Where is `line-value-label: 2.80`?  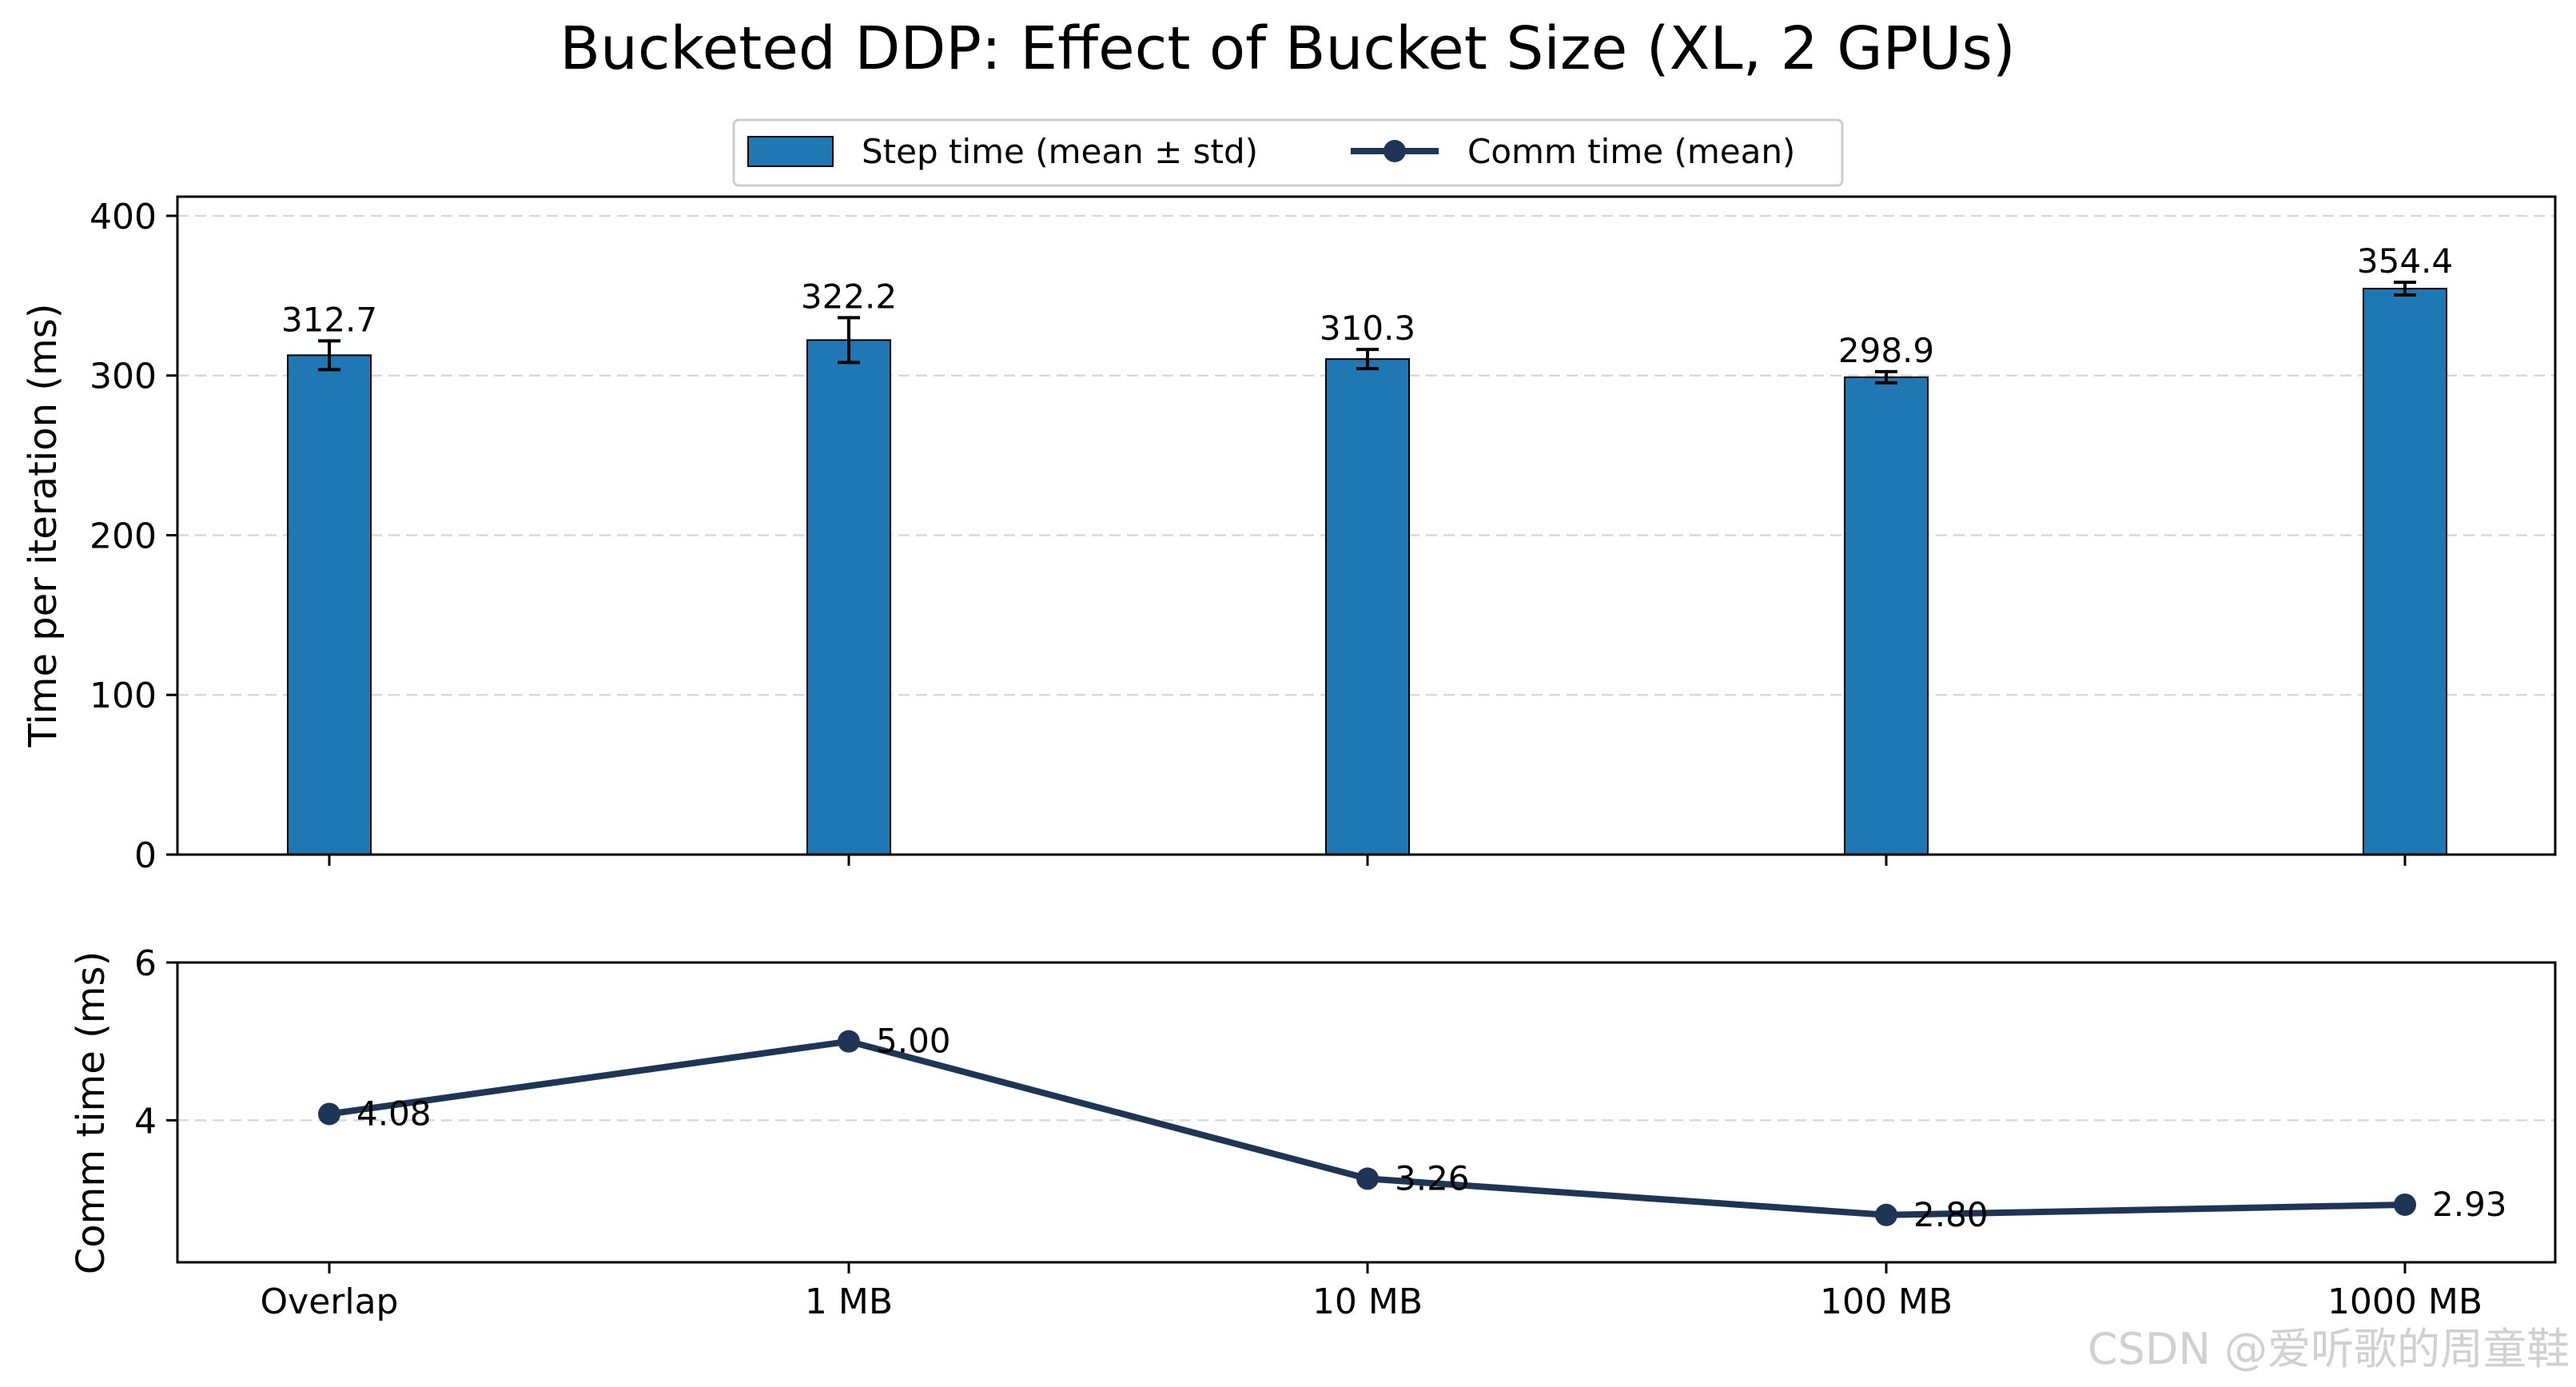 line-value-label: 2.80 is located at coordinates (1951, 1214).